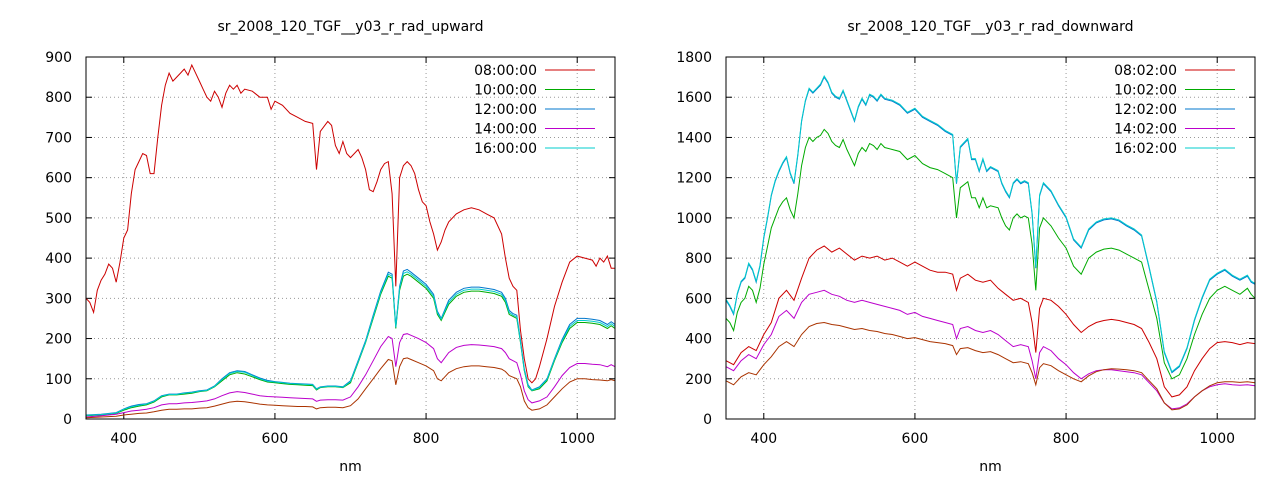 The image size is (1280, 480). Describe the element at coordinates (990, 27) in the screenshot. I see `chart-title: sr_2008_120_TGF__y03_r_rad_downward` at that location.